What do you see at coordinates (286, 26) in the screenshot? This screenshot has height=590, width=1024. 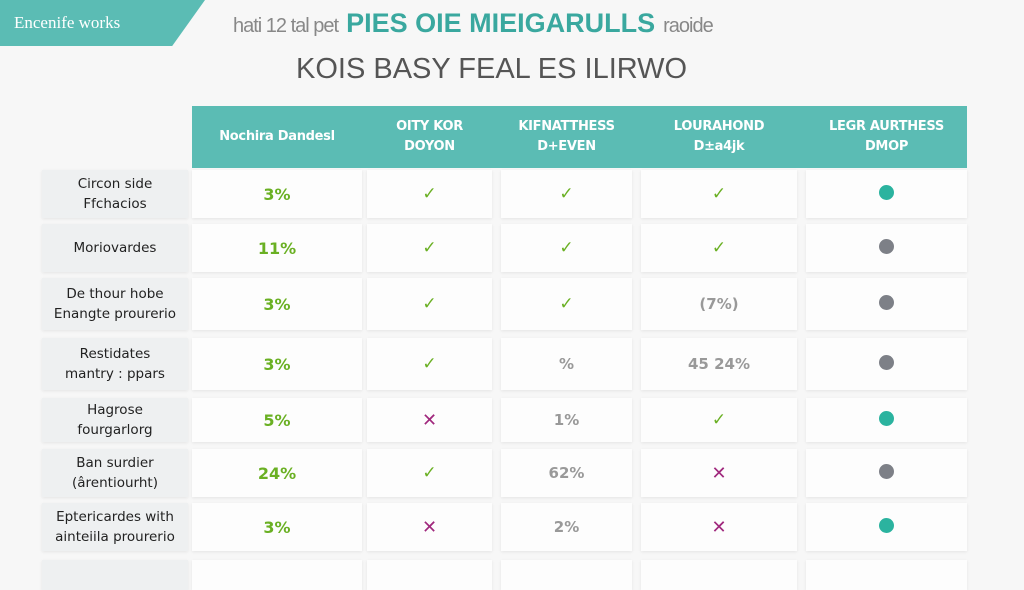 I see `header-pre: hati 12 tal pet` at bounding box center [286, 26].